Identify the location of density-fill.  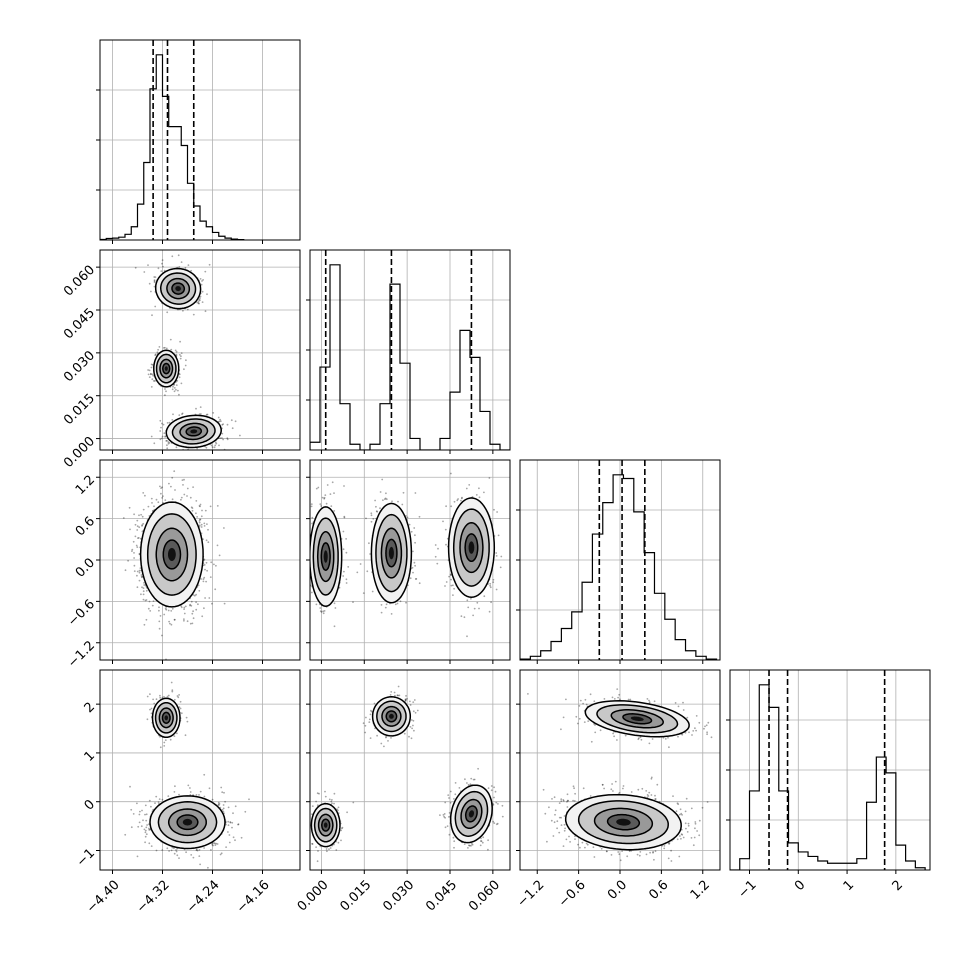
(623, 822).